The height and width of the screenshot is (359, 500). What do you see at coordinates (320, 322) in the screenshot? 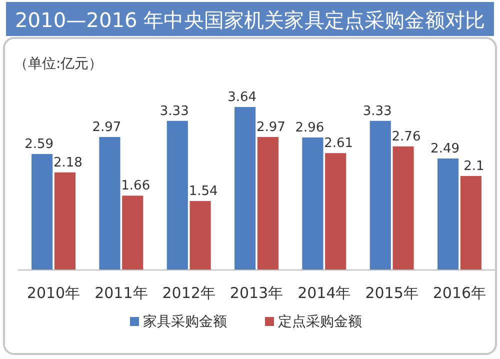
I see `legend-label: 定点采购金额` at bounding box center [320, 322].